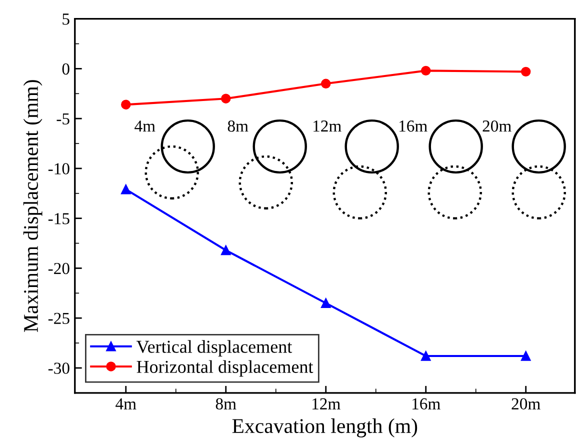  What do you see at coordinates (526, 404) in the screenshot?
I see `x-tick-label: 20m` at bounding box center [526, 404].